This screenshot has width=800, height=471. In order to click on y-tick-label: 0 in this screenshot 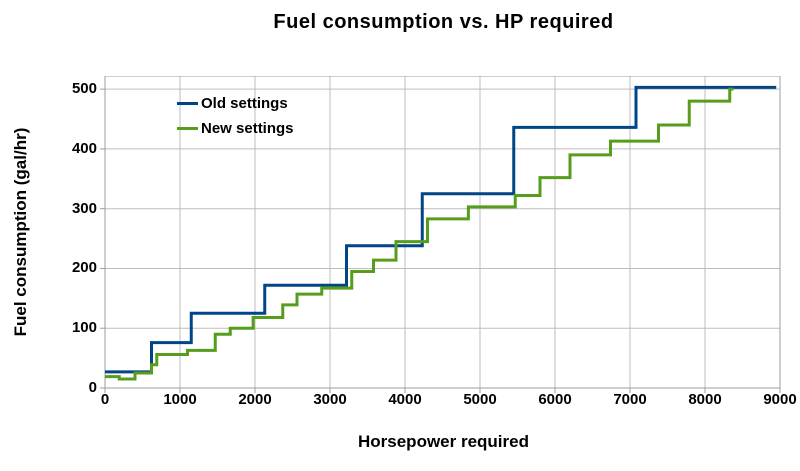, I will do `click(92, 387)`.